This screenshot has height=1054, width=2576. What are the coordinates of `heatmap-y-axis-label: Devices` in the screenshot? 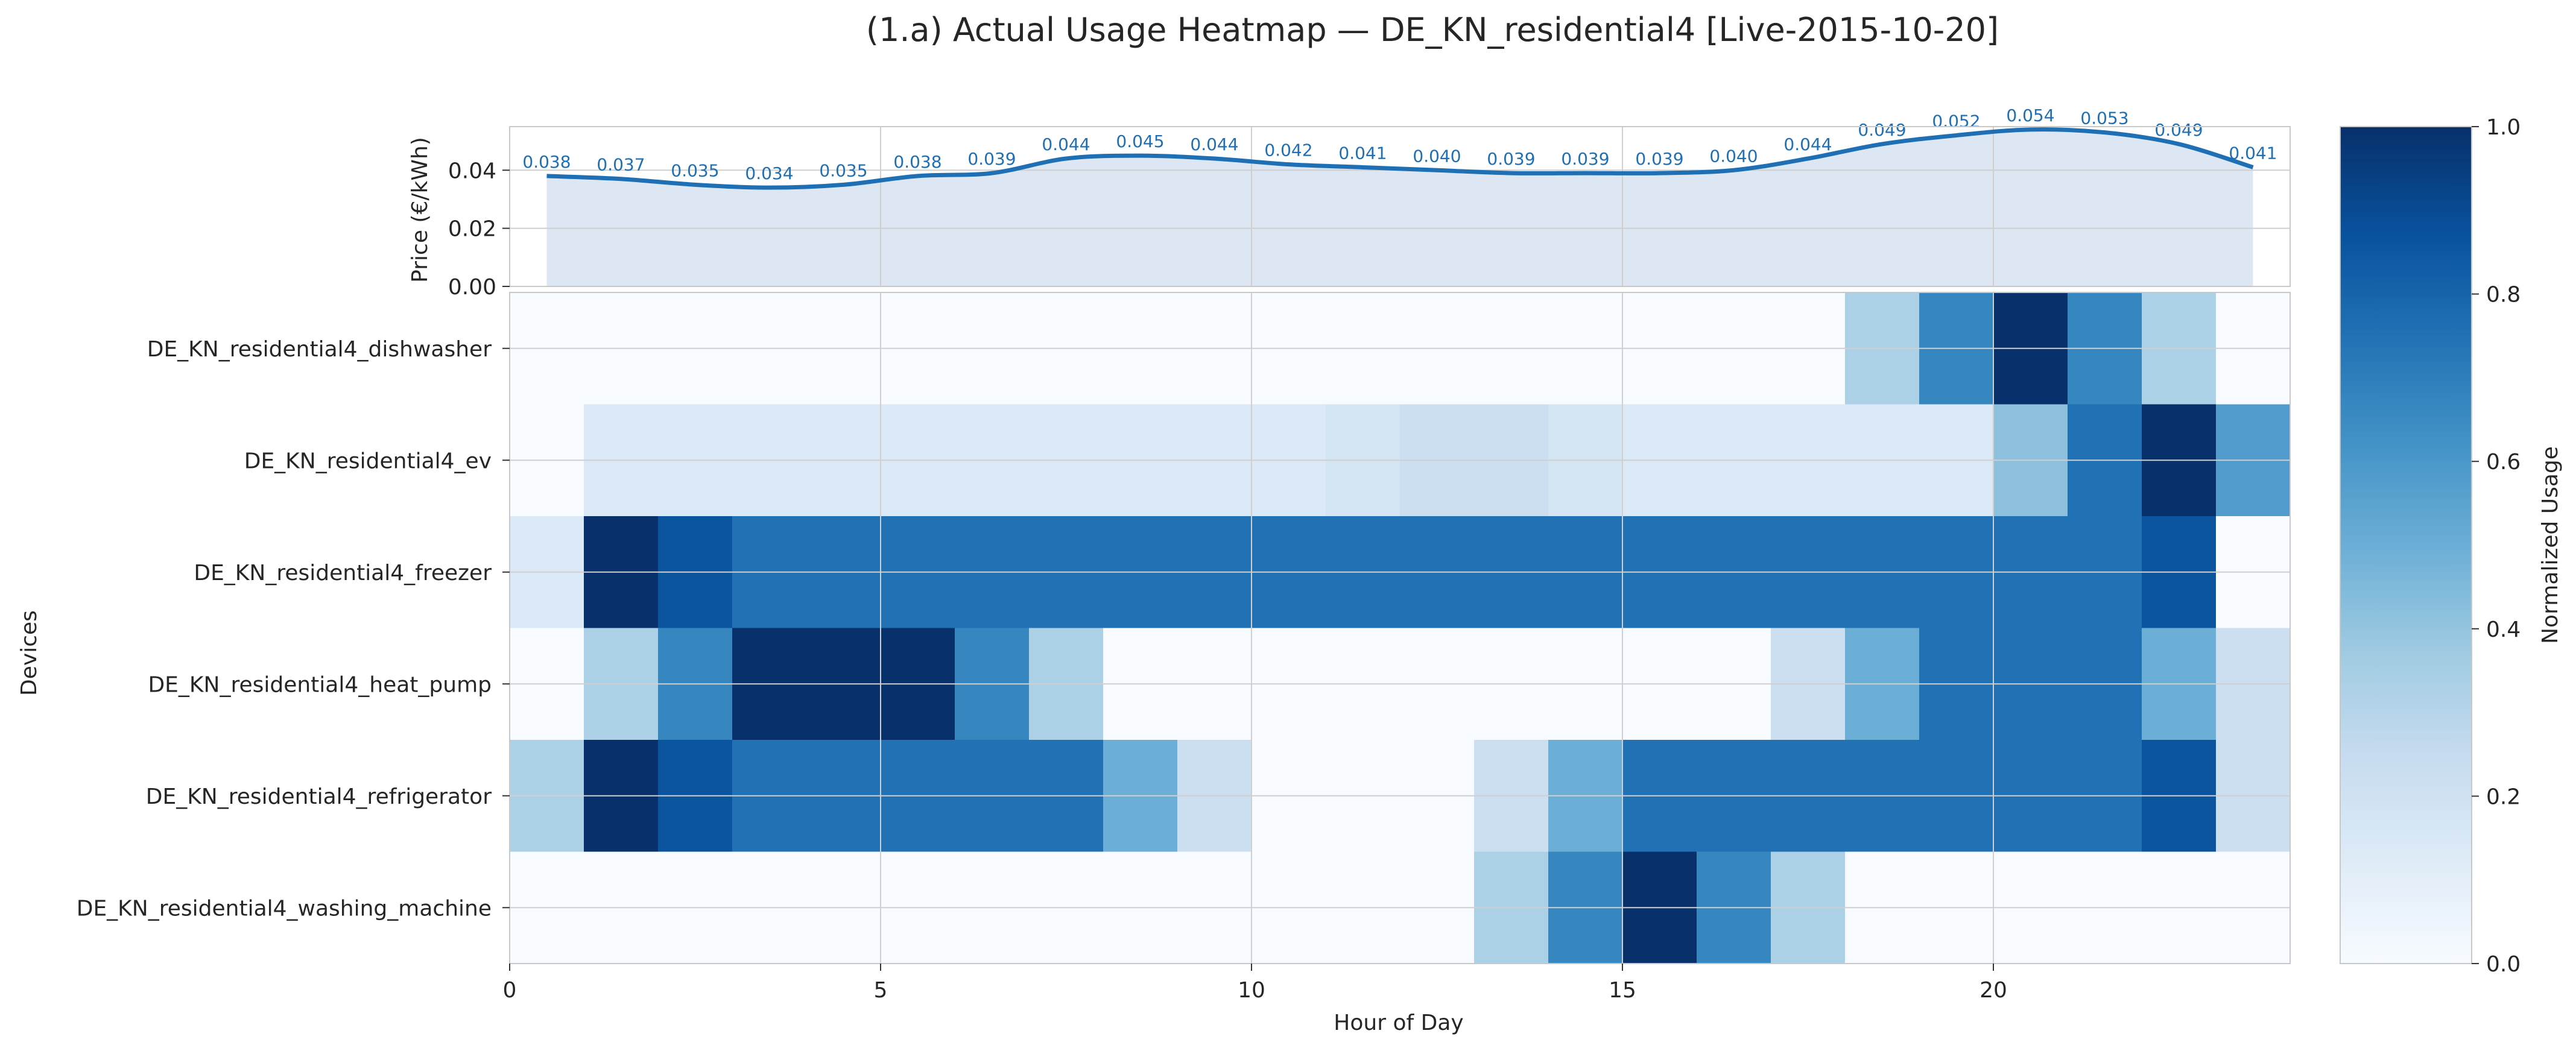 It's located at (29, 653).